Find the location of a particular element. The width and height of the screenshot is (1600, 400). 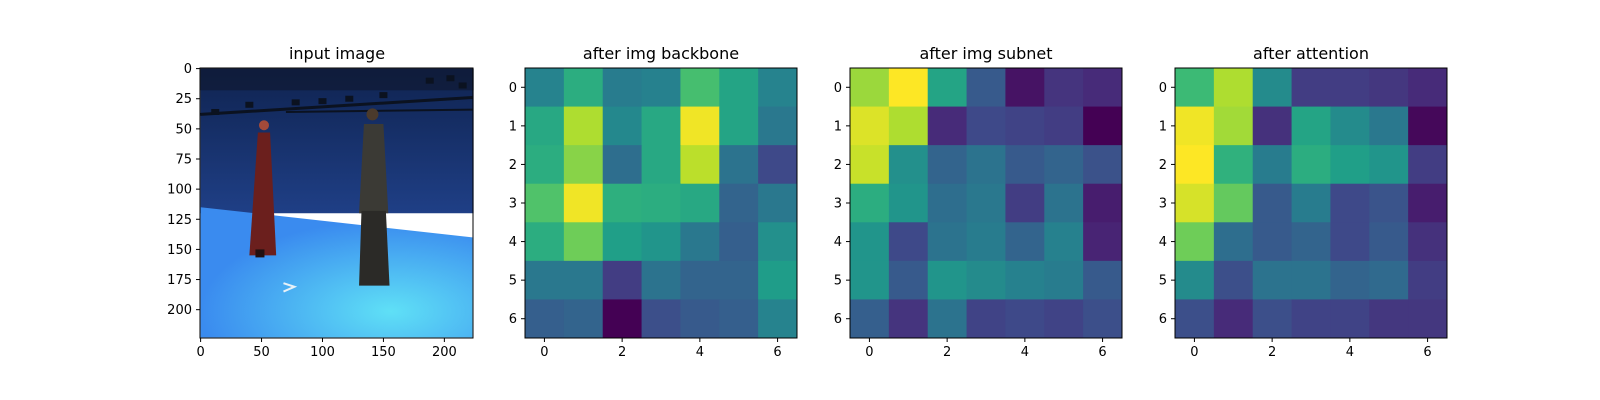

axis-ticks: 0 50 100 150 200 0 25 50 75 100 125 150 175 200 is located at coordinates (312, 211).